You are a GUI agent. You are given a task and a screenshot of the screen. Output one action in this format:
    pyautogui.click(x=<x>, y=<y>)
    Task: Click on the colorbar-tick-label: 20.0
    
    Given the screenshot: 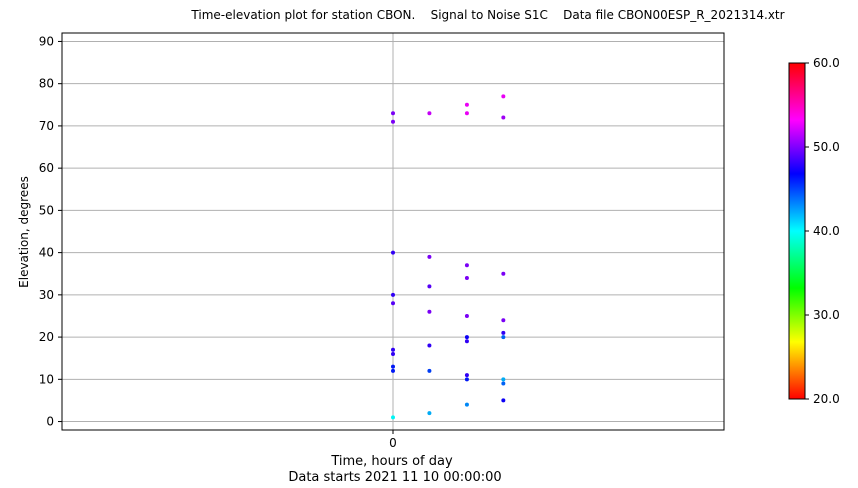 What is the action you would take?
    pyautogui.click(x=826, y=399)
    